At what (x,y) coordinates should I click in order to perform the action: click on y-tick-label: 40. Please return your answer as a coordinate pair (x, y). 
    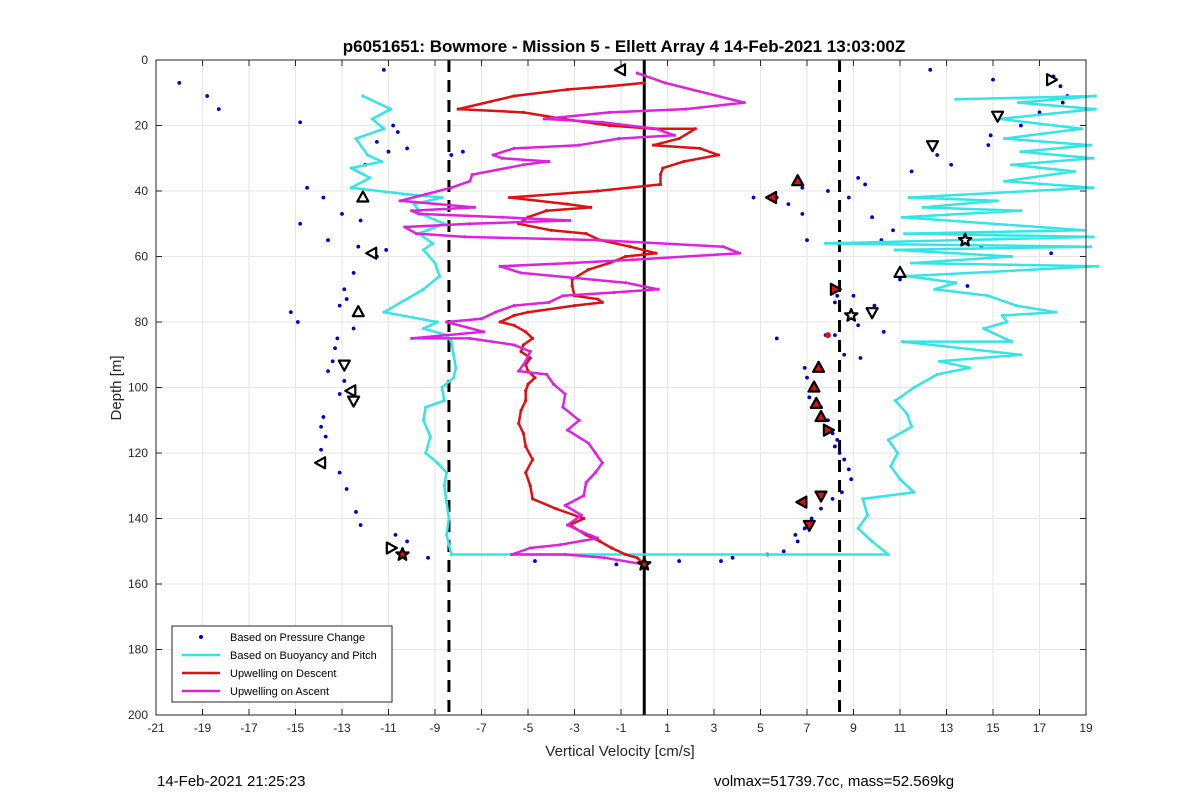
    Looking at the image, I should click on (142, 191).